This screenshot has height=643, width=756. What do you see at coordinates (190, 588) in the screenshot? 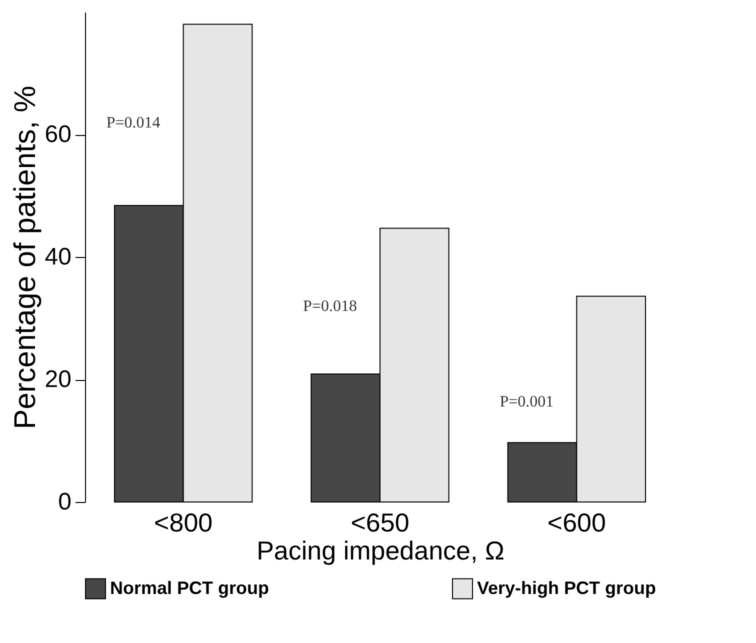
I see `legend-label: Normal PCT group` at bounding box center [190, 588].